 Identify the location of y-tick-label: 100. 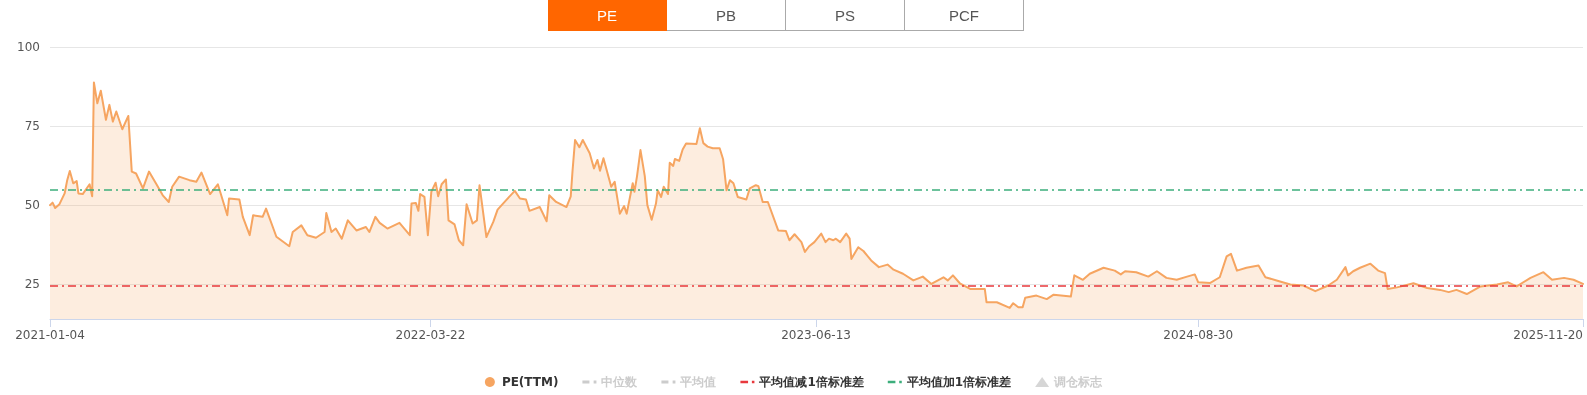
(28, 47).